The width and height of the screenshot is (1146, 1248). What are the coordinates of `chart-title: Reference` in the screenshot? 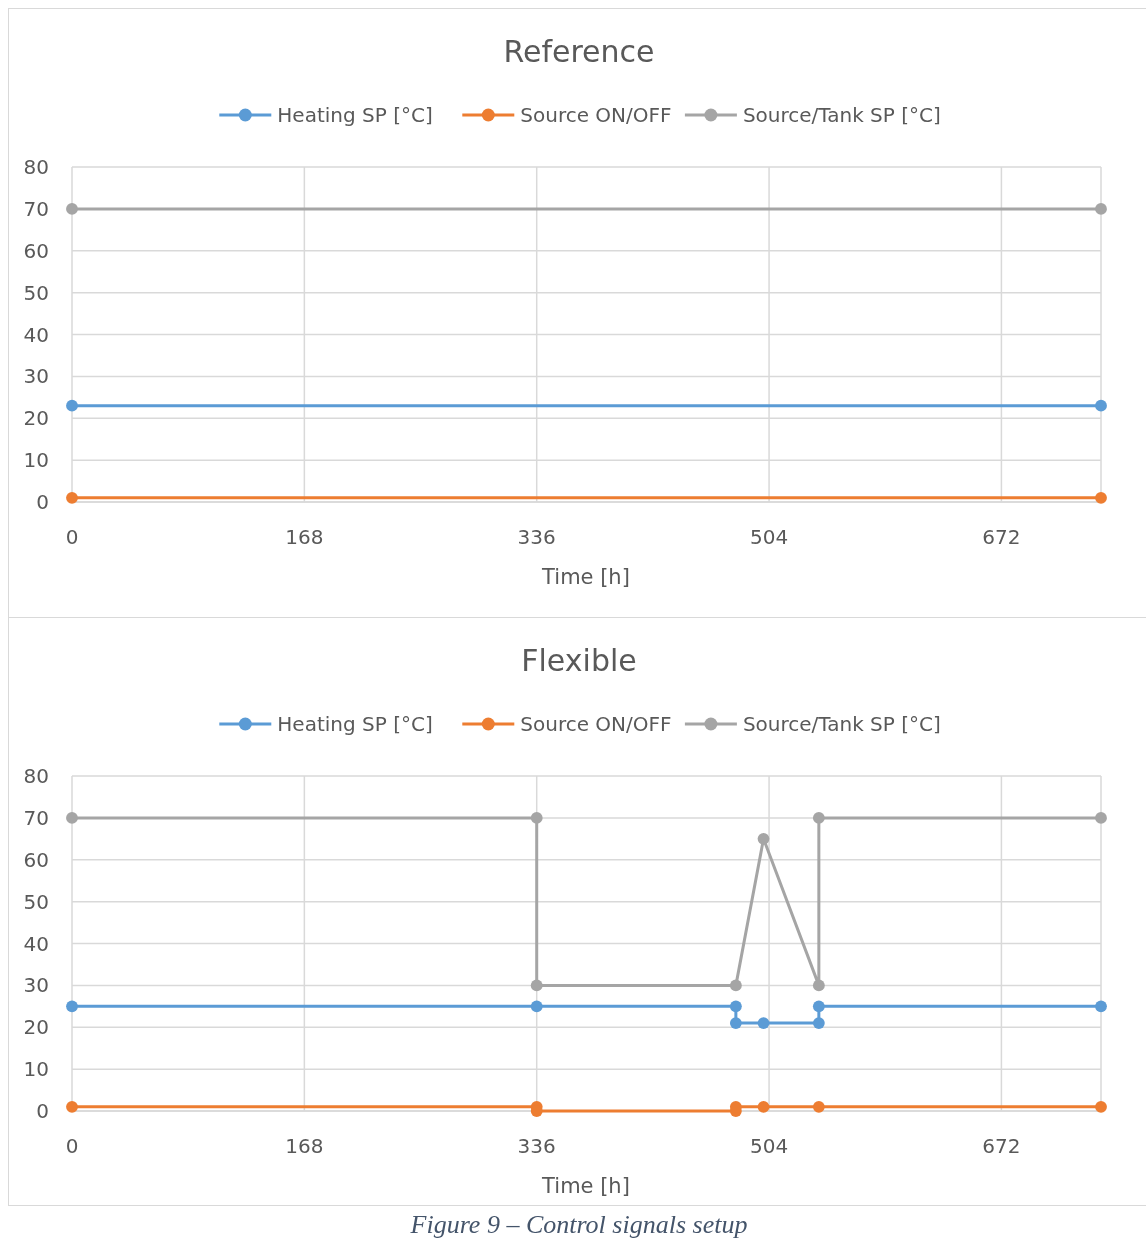 It's located at (579, 51).